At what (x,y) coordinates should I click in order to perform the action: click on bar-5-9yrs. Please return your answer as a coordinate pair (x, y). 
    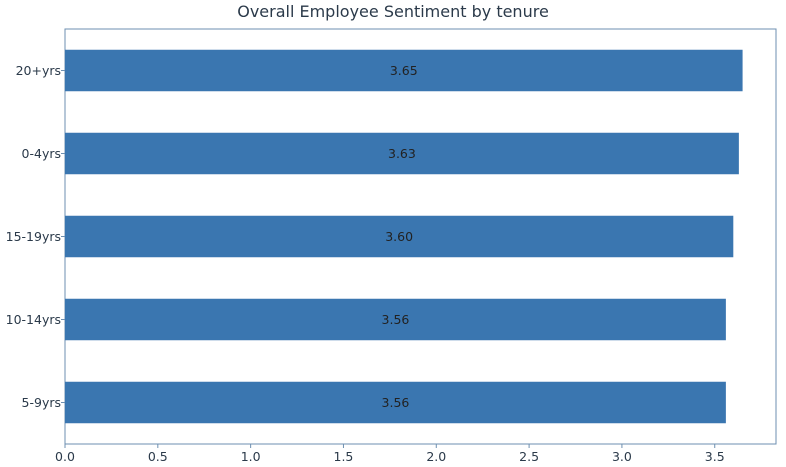
    Looking at the image, I should click on (395, 402).